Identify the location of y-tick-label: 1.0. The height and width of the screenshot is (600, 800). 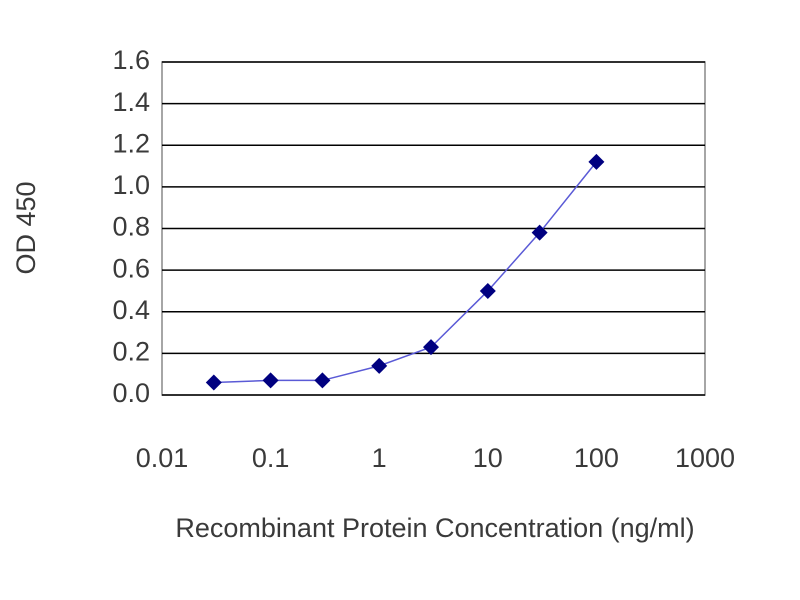
(131, 185).